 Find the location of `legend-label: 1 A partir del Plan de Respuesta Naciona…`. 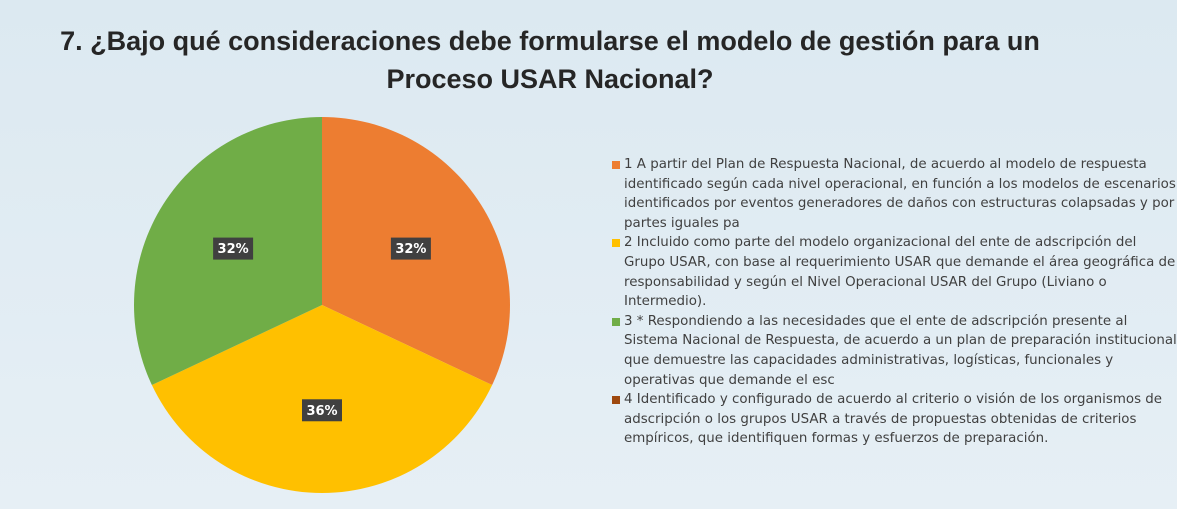

legend-label: 1 A partir del Plan de Respuesta Naciona… is located at coordinates (900, 194).